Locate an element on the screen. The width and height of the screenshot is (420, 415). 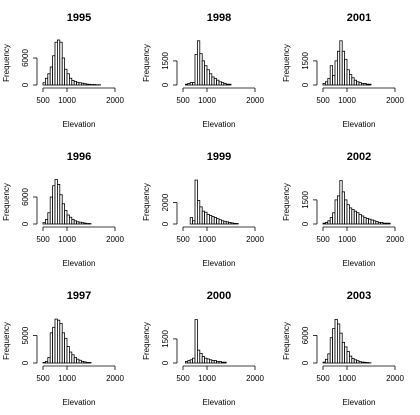
panel-title: 1998 is located at coordinates (219, 18).